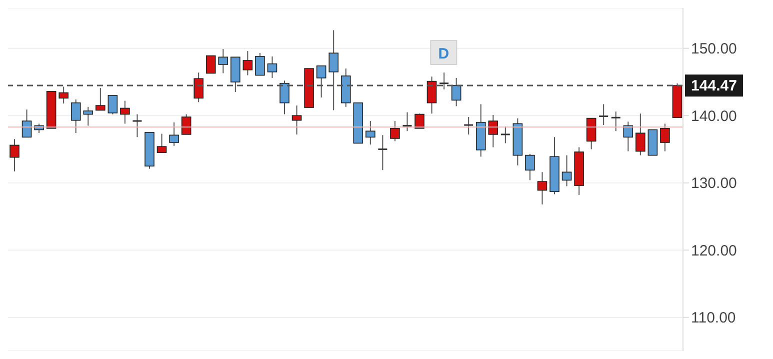 The image size is (773, 359). Describe the element at coordinates (714, 86) in the screenshot. I see `ref-line-label: 144.47` at that location.